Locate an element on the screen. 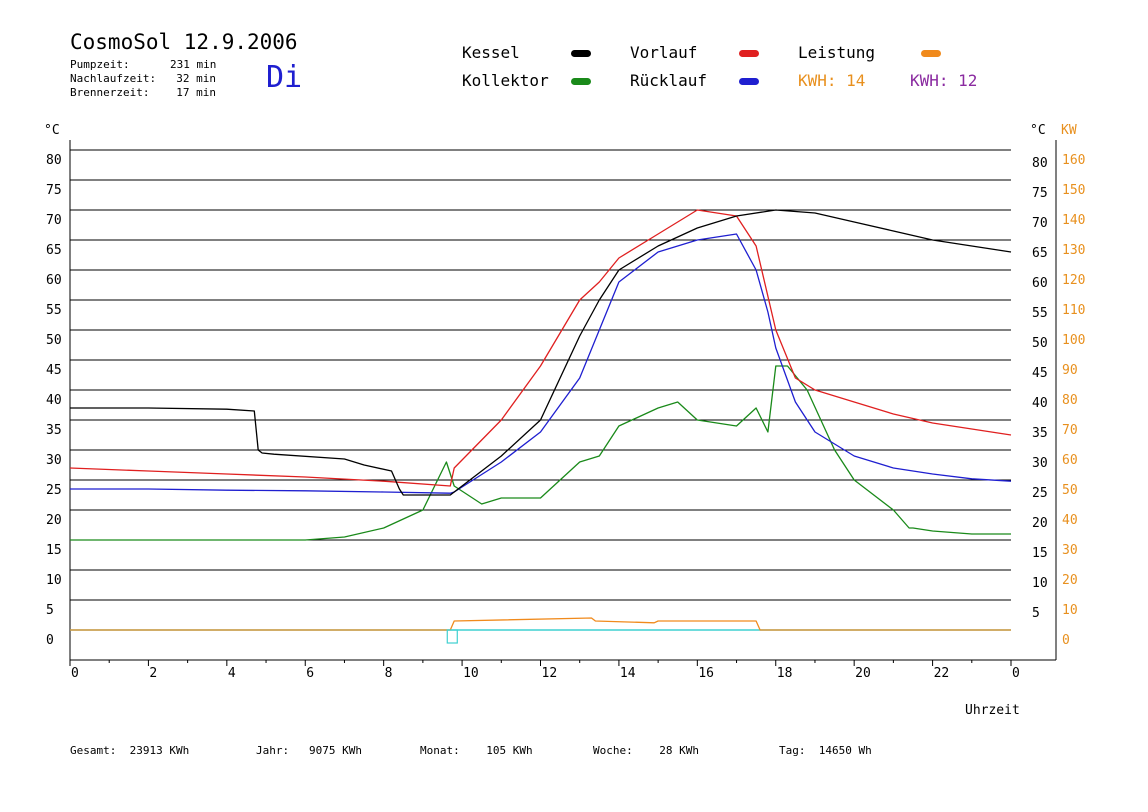  y-tick-label-right: 20 is located at coordinates (1040, 523).